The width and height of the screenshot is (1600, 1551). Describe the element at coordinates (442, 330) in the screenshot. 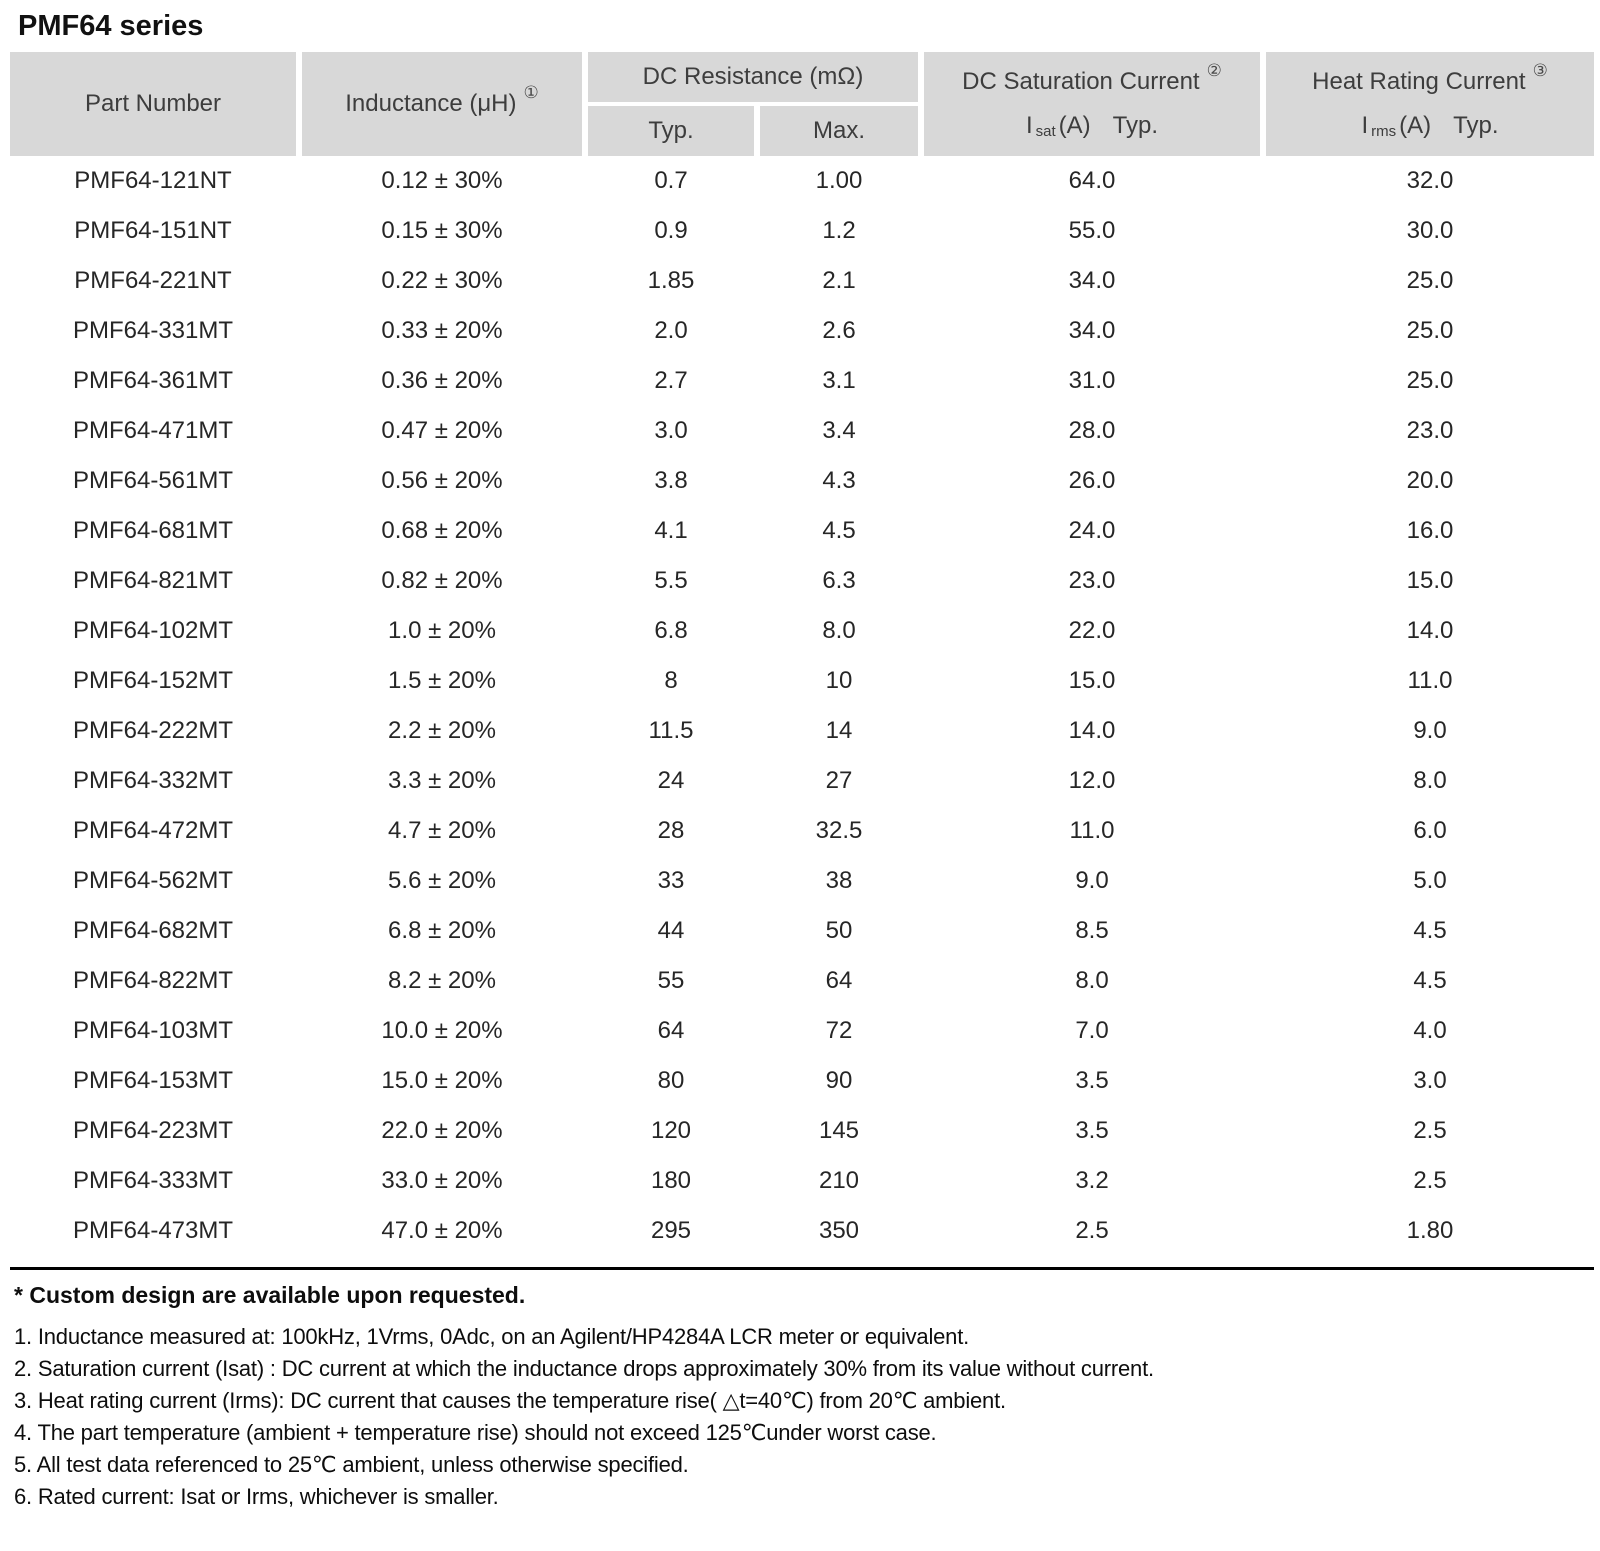

I see `table-cell: 0.33 ± 20%` at that location.